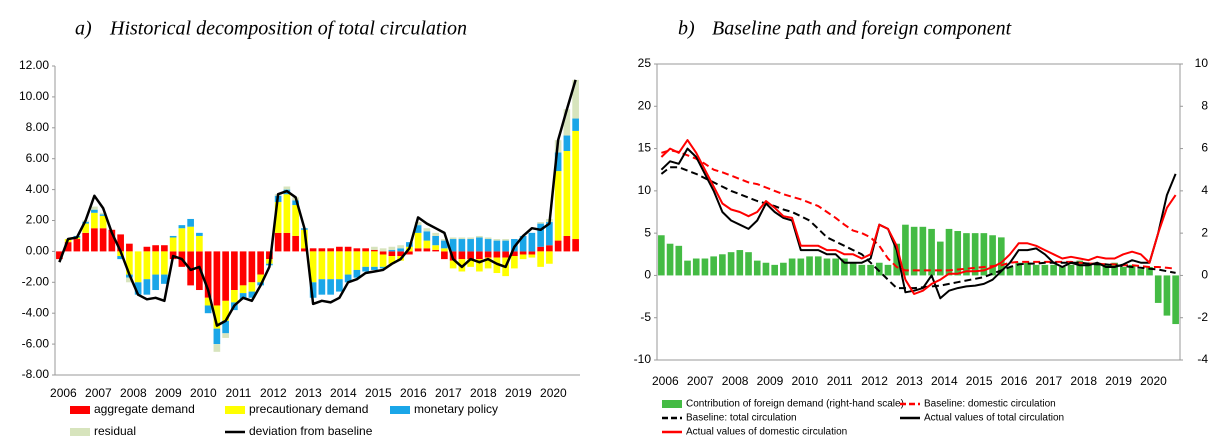 The width and height of the screenshot is (1217, 440). What do you see at coordinates (273, 393) in the screenshot?
I see `x-tick-label: 2012` at bounding box center [273, 393].